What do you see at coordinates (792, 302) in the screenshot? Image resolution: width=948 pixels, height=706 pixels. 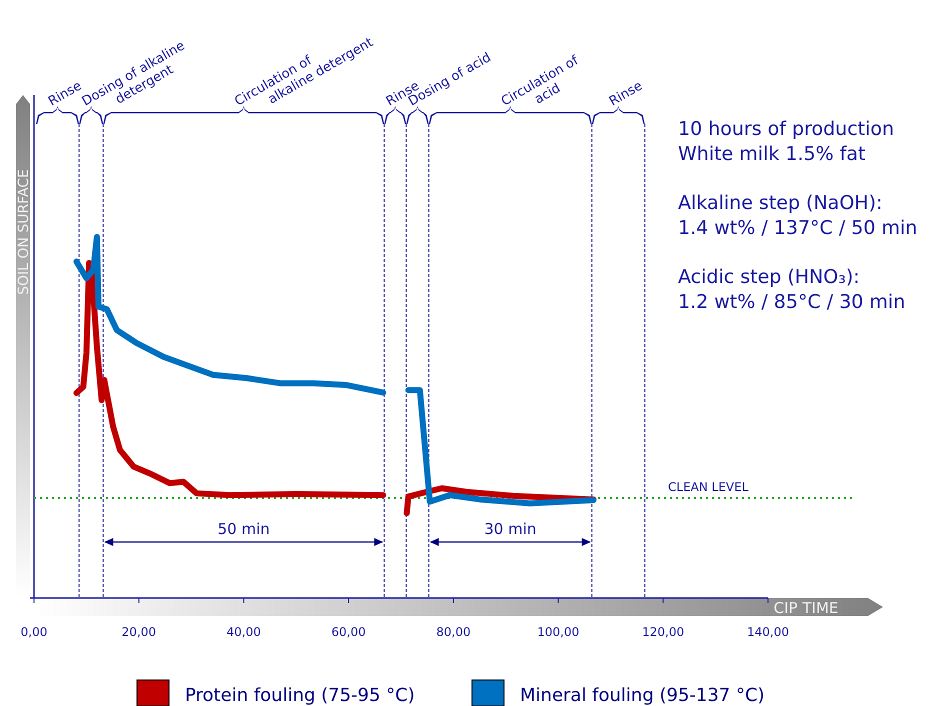 I see `annotation: 1.2 wt% / 85°C / 30 min` at bounding box center [792, 302].